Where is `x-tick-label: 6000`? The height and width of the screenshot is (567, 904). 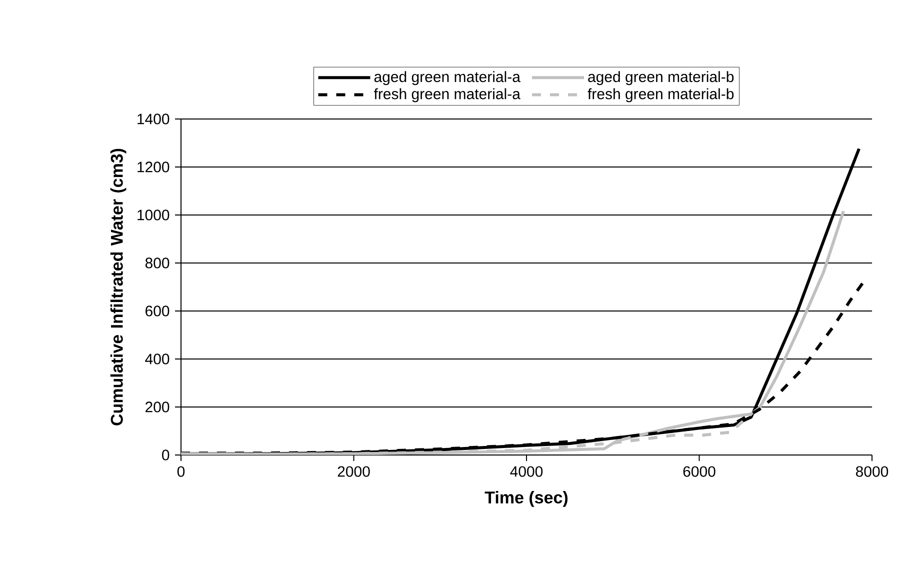 x-tick-label: 6000 is located at coordinates (699, 471).